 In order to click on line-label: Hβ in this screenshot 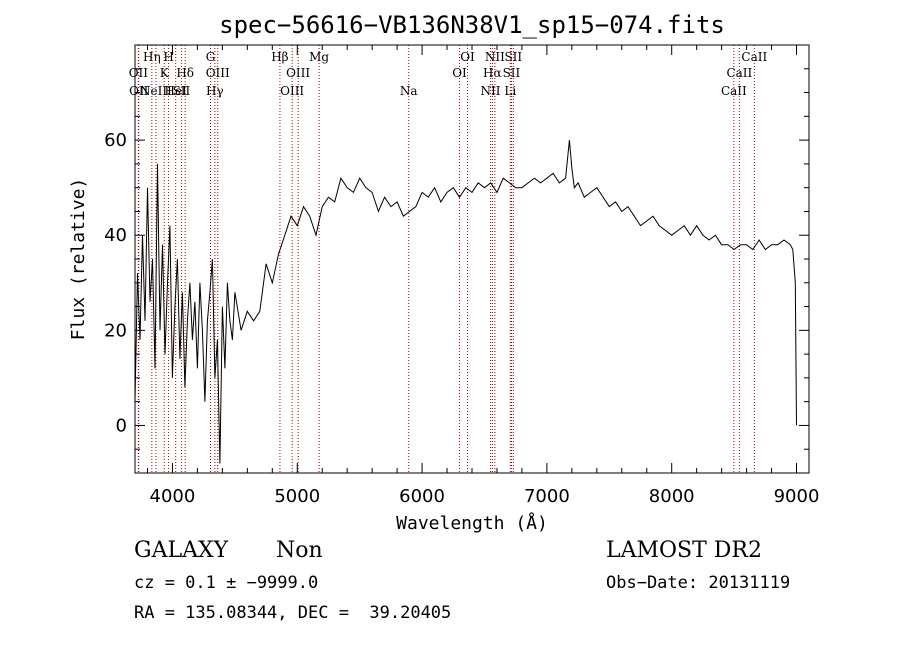, I will do `click(279, 57)`.